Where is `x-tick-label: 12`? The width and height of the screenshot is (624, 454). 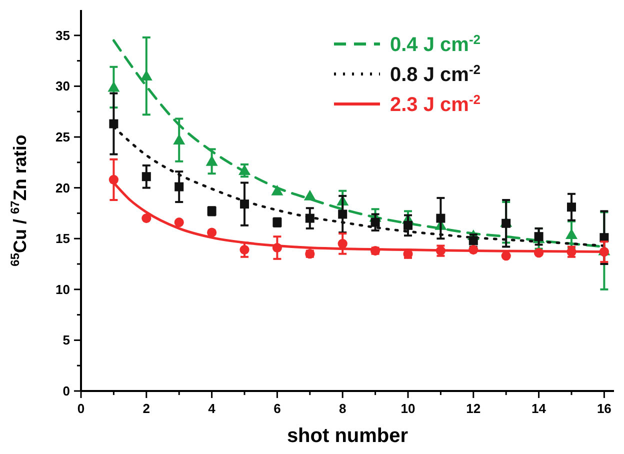 x-tick-label: 12 is located at coordinates (473, 408).